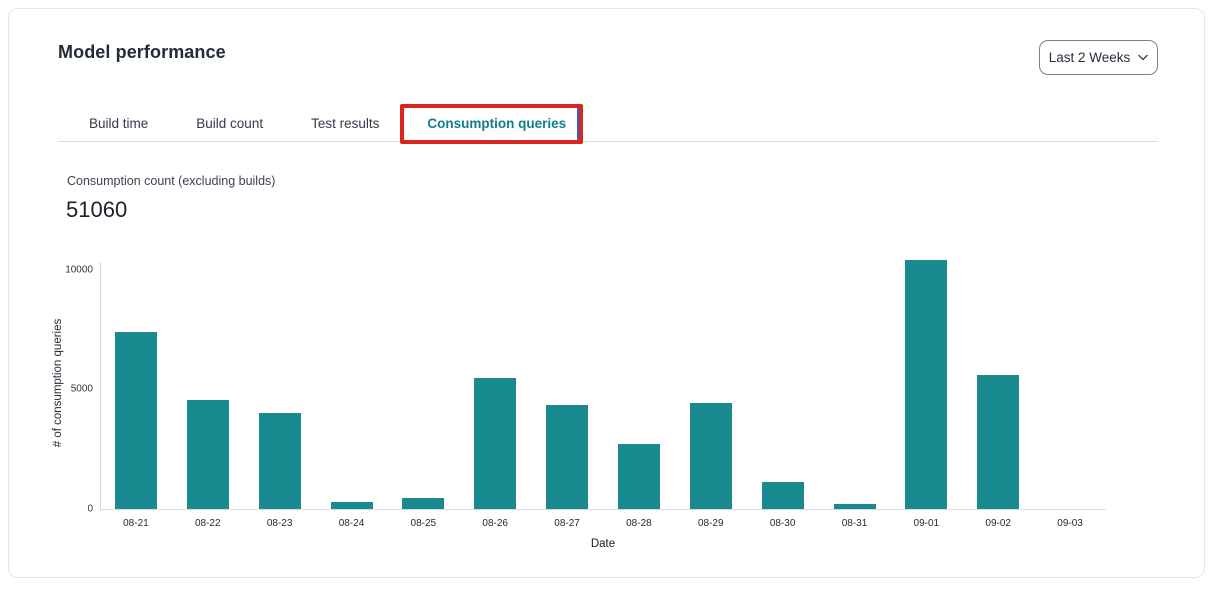  I want to click on x-tick-label: 08-30, so click(782, 523).